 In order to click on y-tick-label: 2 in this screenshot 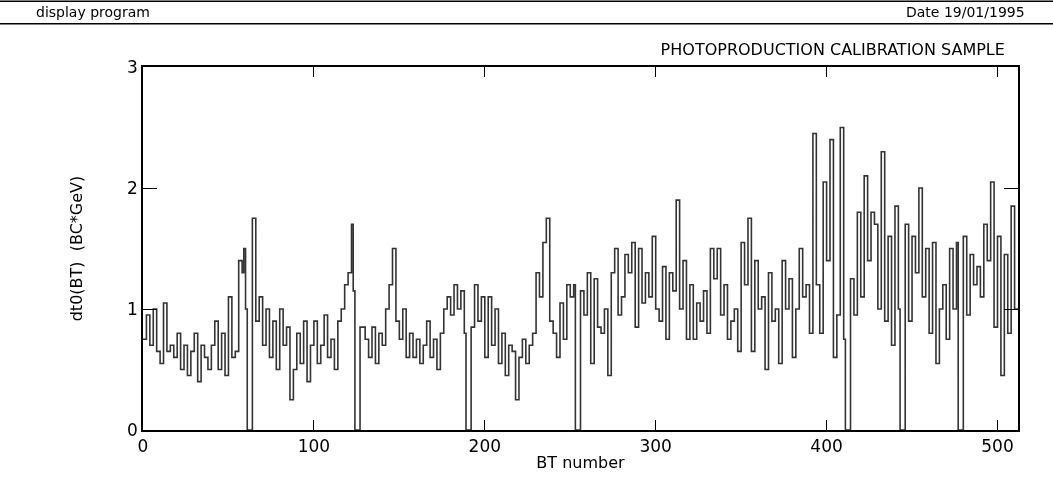, I will do `click(132, 187)`.